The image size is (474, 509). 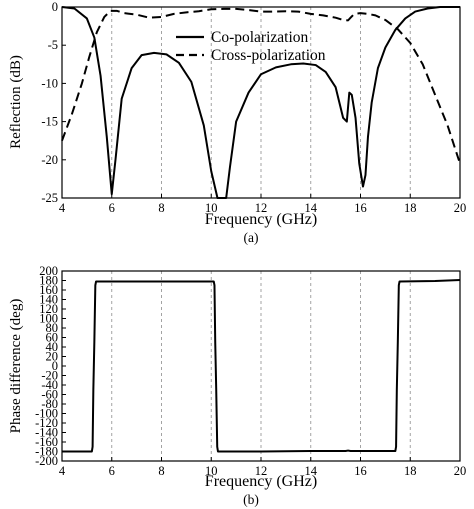 What do you see at coordinates (46, 461) in the screenshot?
I see `y-tick-label: -200` at bounding box center [46, 461].